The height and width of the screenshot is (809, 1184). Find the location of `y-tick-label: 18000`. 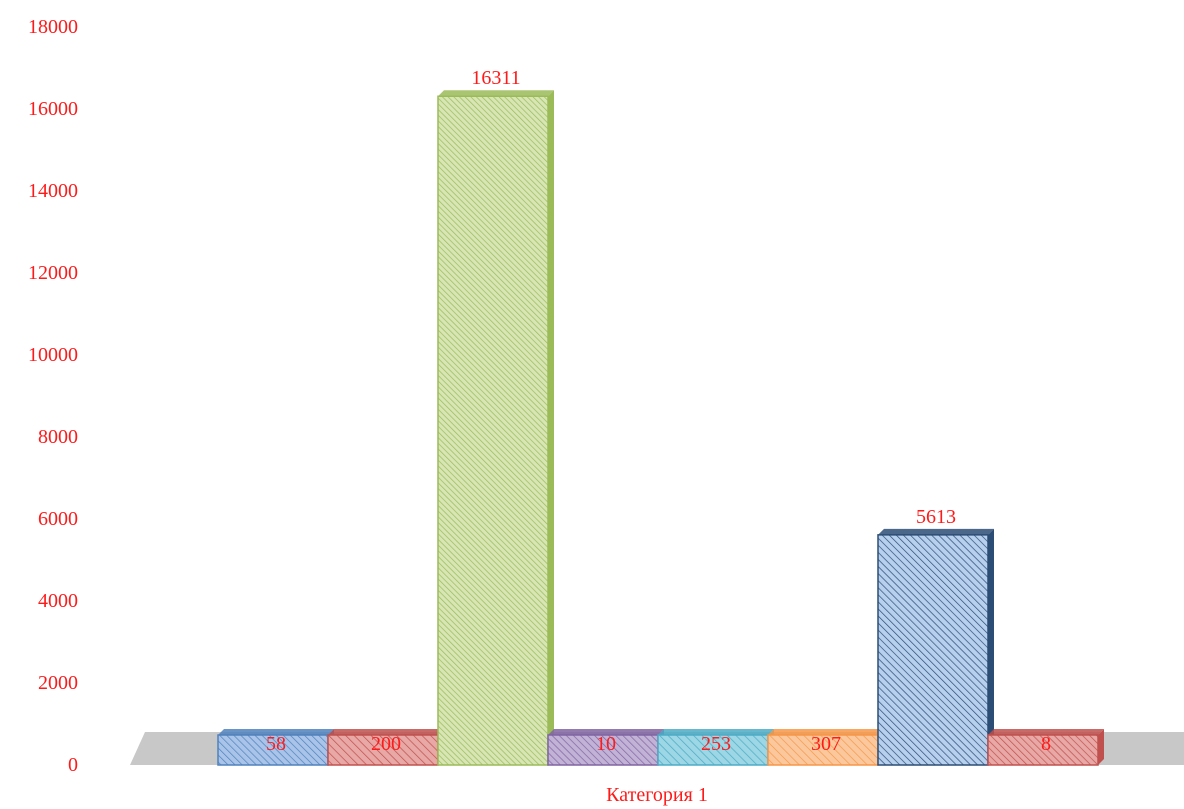

y-tick-label: 18000 is located at coordinates (53, 27).